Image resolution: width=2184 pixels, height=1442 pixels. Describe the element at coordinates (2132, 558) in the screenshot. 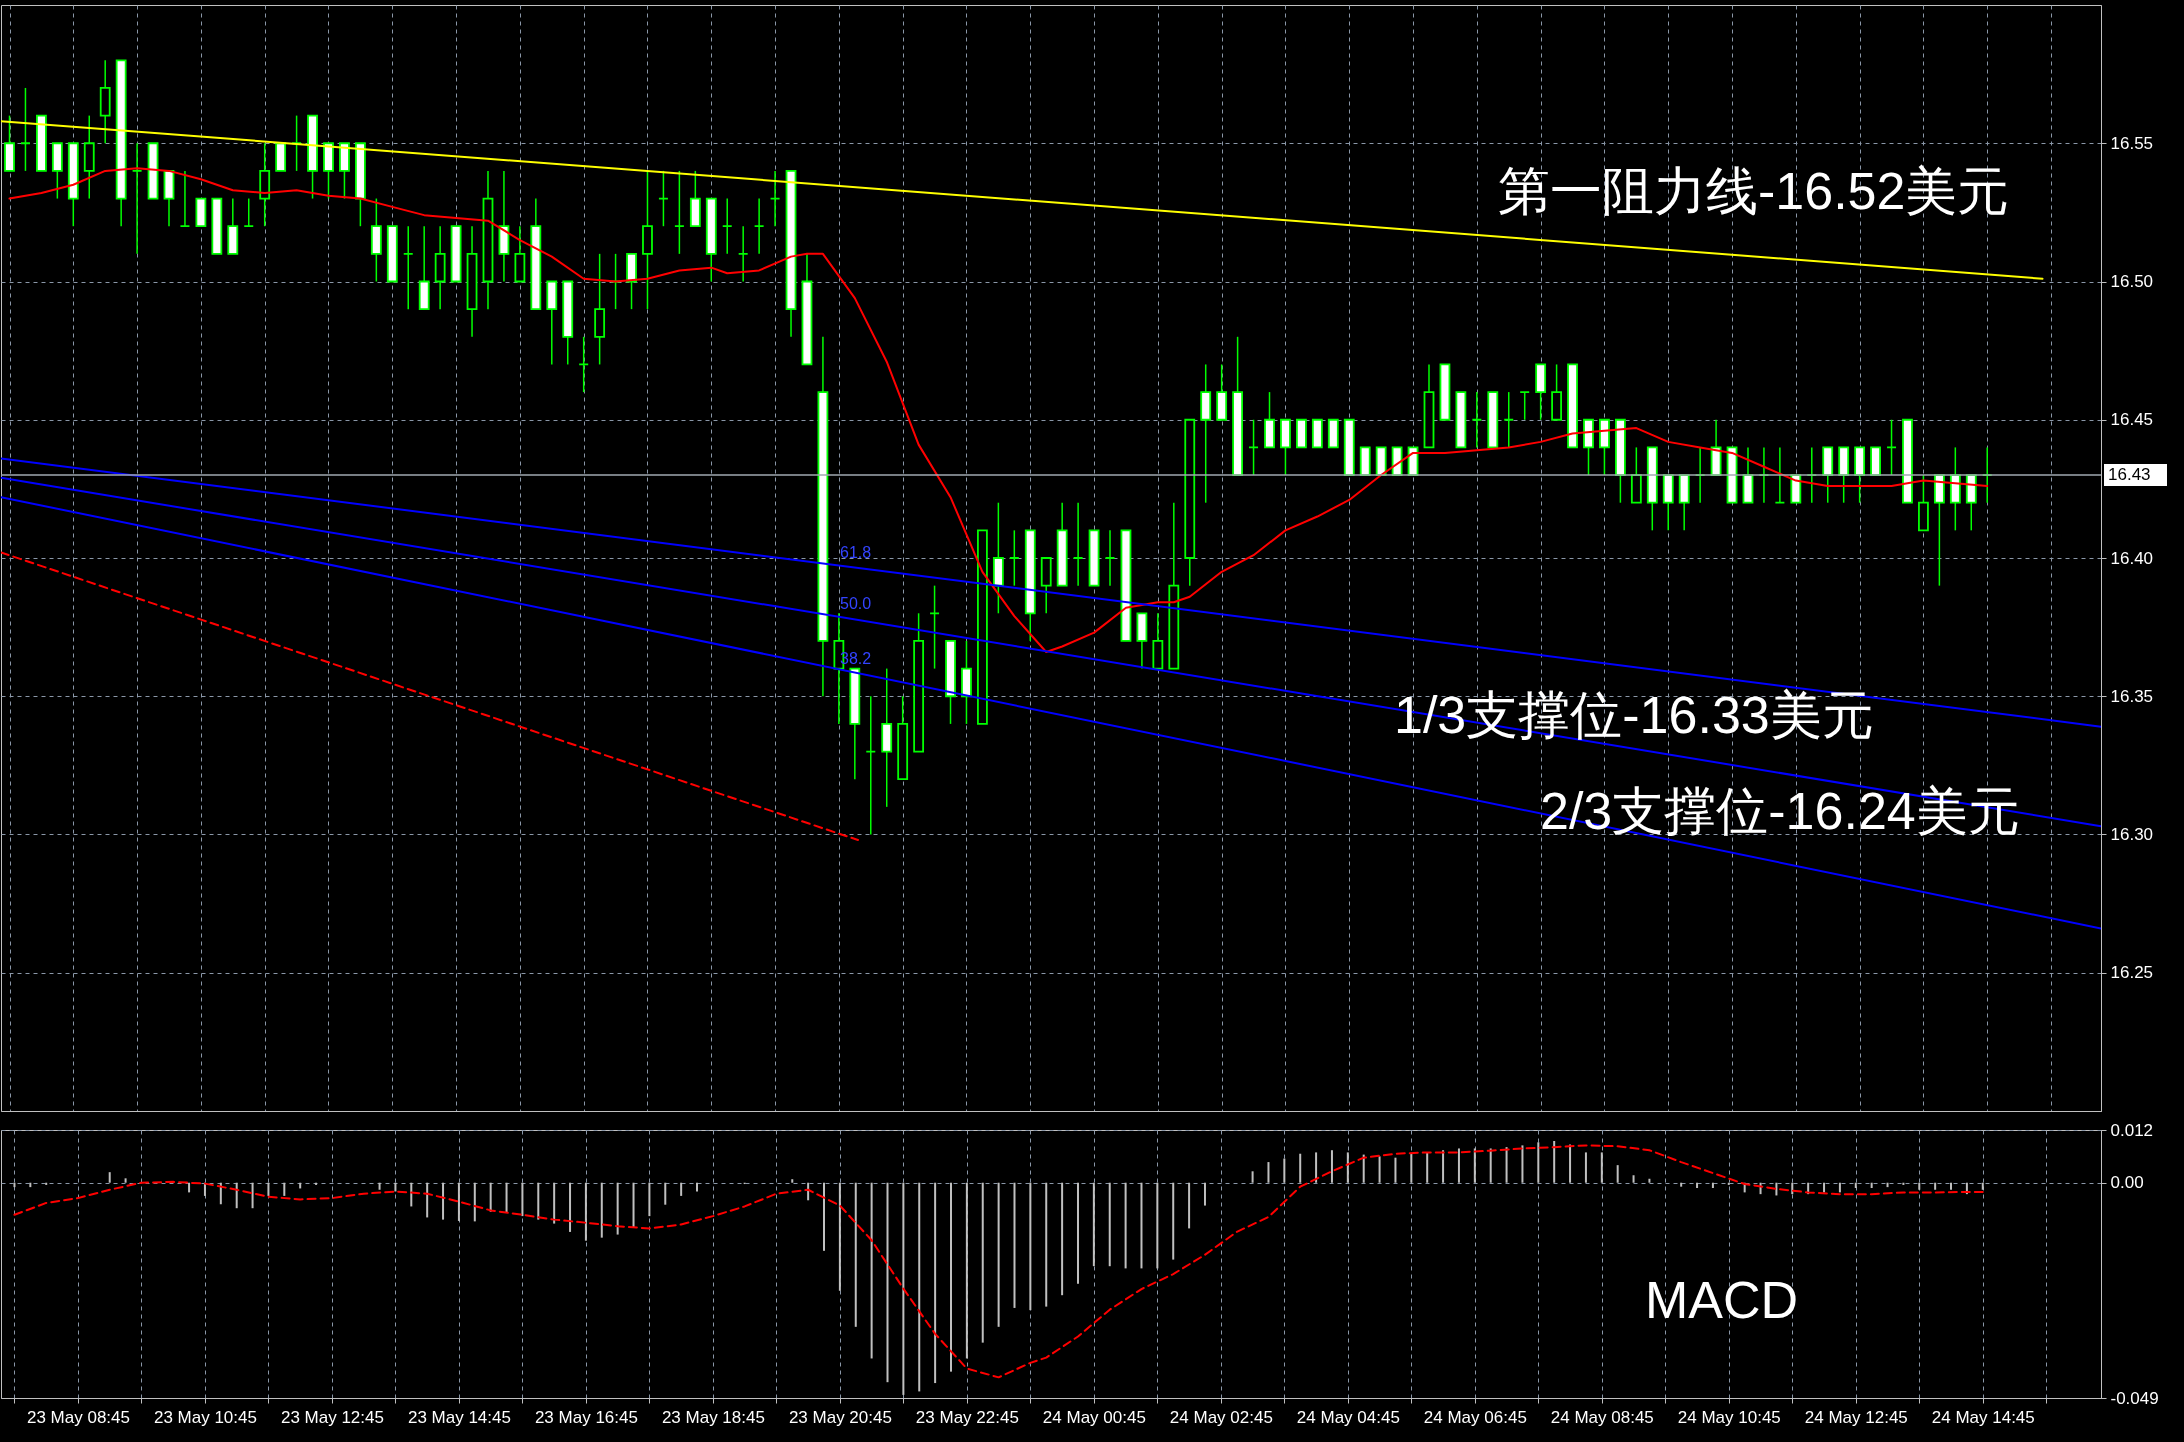

I see `y-tick-label: 16.40` at that location.